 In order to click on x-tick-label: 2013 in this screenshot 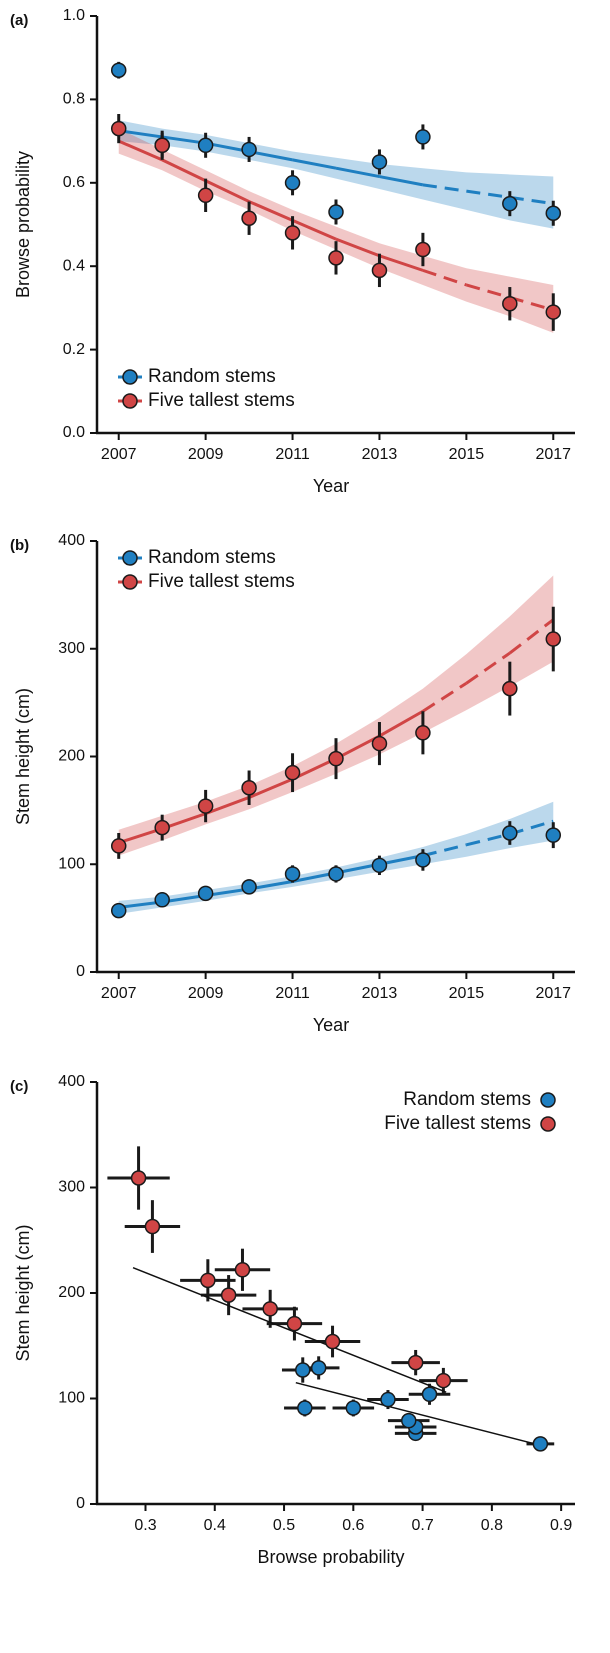, I will do `click(380, 993)`.